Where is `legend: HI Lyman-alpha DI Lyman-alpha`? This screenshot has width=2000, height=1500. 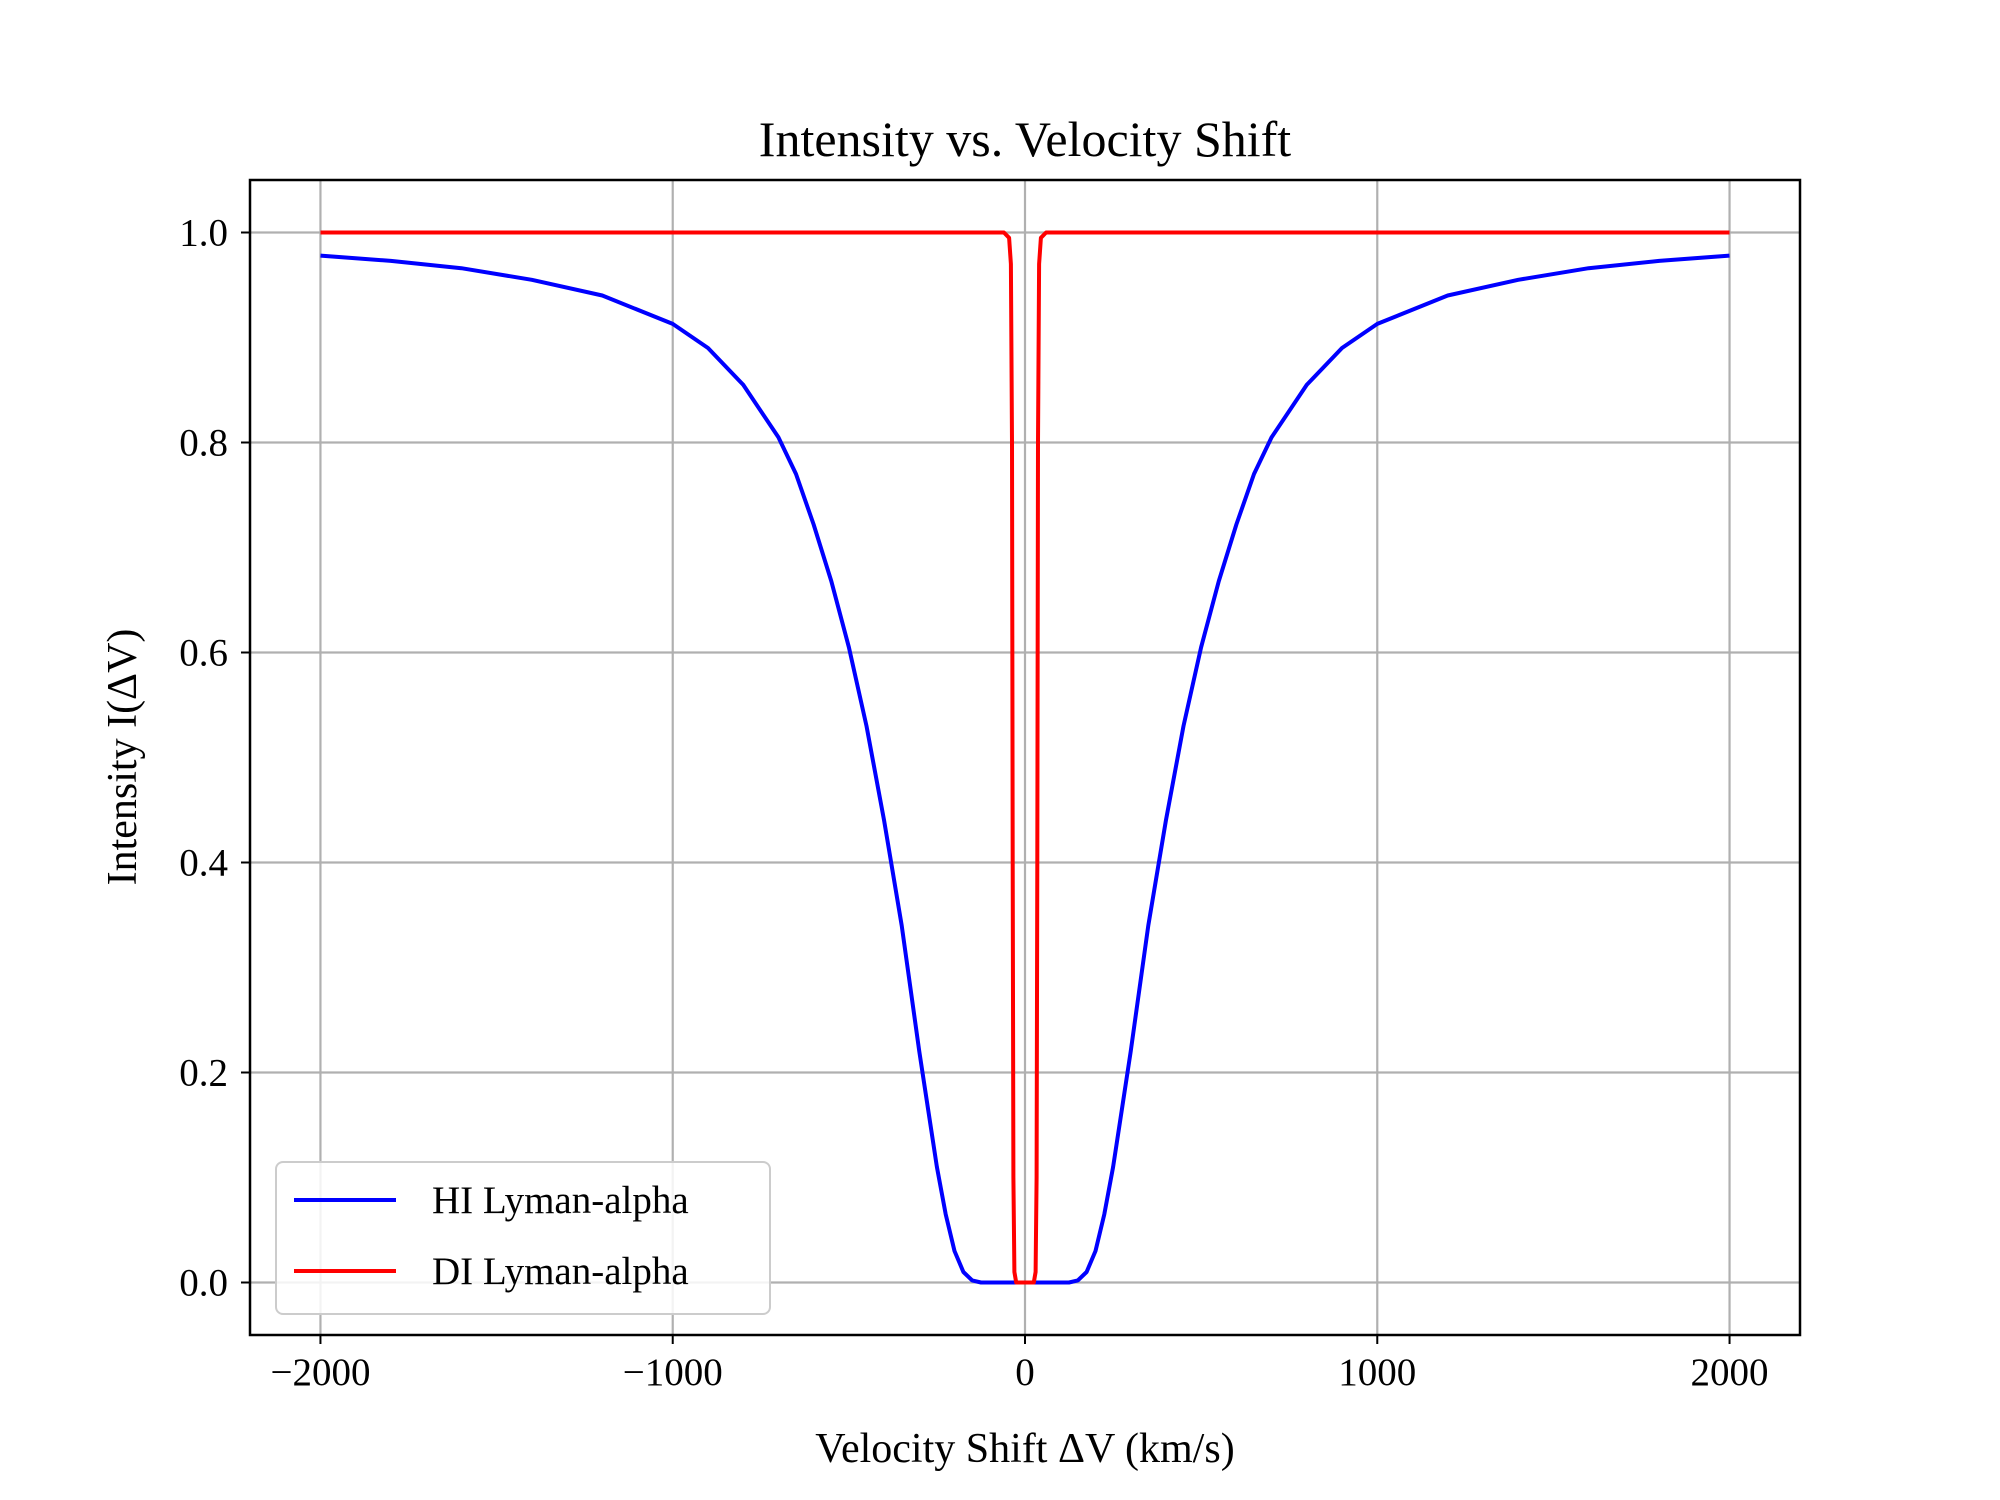
legend: HI Lyman-alpha DI Lyman-alpha is located at coordinates (523, 1238).